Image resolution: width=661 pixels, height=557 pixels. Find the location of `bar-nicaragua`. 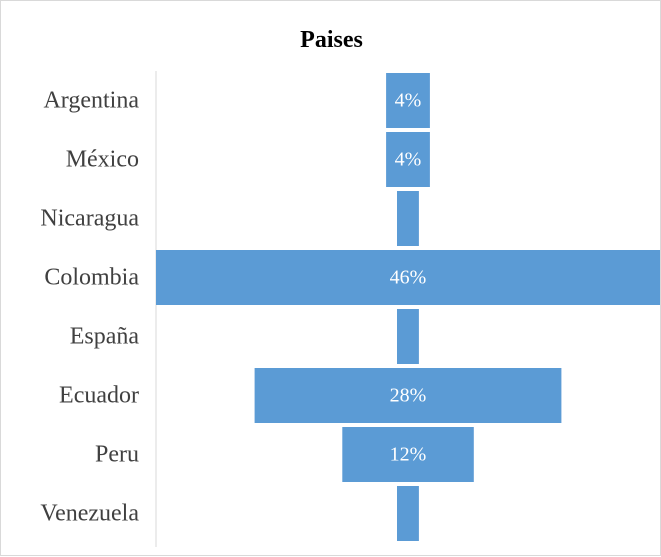

bar-nicaragua is located at coordinates (408, 218).